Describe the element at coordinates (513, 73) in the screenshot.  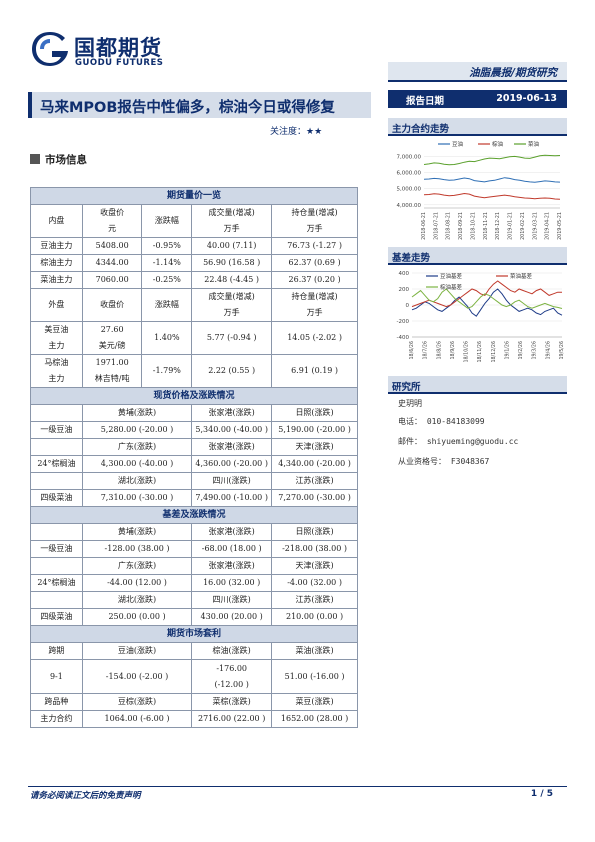
I see `report-category: 油脂晨报/期货研究` at that location.